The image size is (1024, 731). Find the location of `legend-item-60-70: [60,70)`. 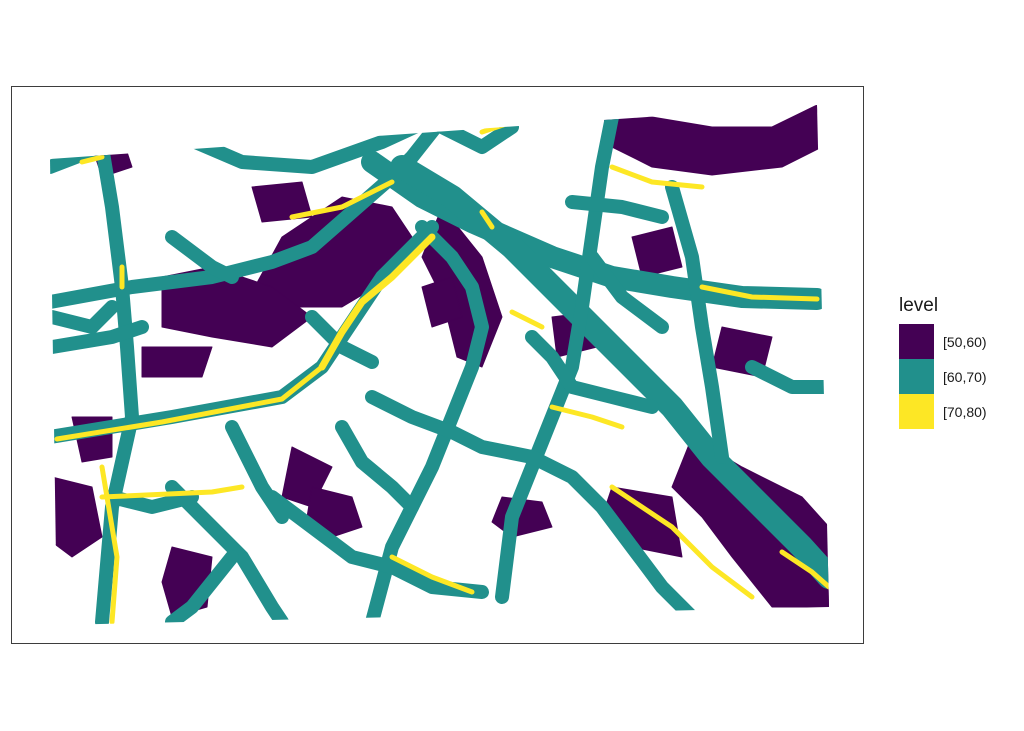

legend-item-60-70: [60,70) is located at coordinates (943, 376).